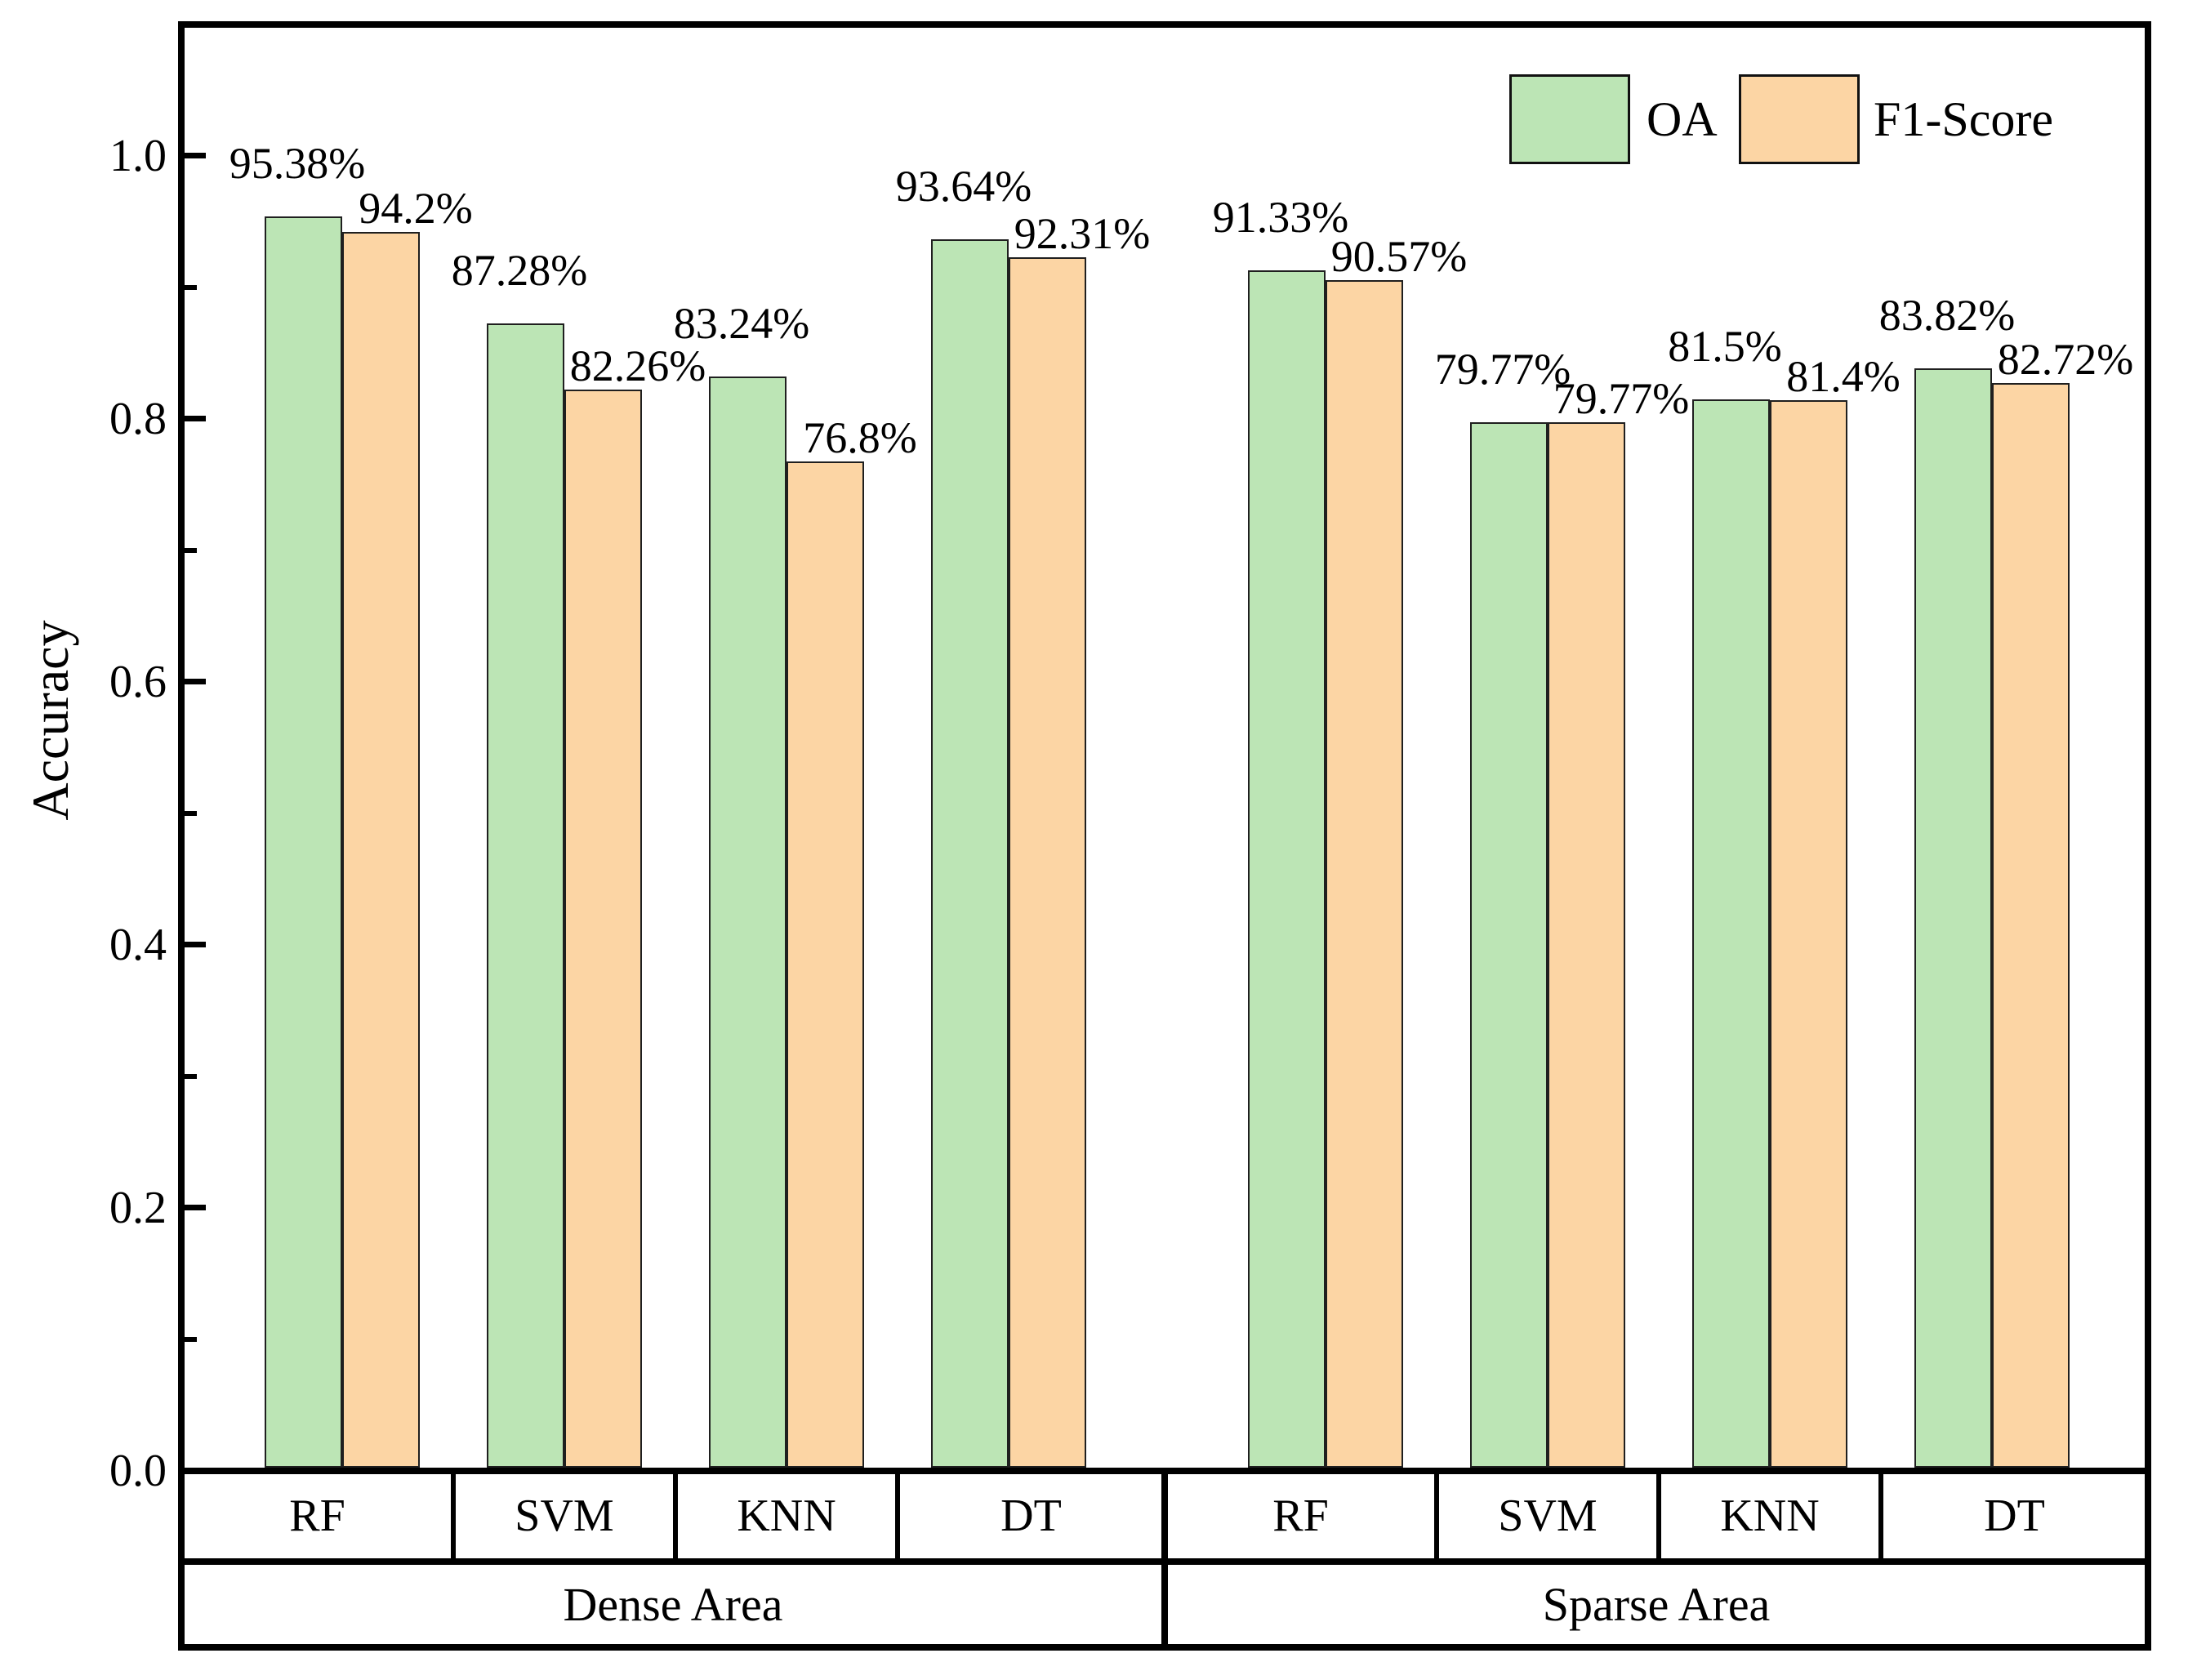 This screenshot has width=2188, height=1680. I want to click on bar-value-label-oa: 87.28%, so click(519, 270).